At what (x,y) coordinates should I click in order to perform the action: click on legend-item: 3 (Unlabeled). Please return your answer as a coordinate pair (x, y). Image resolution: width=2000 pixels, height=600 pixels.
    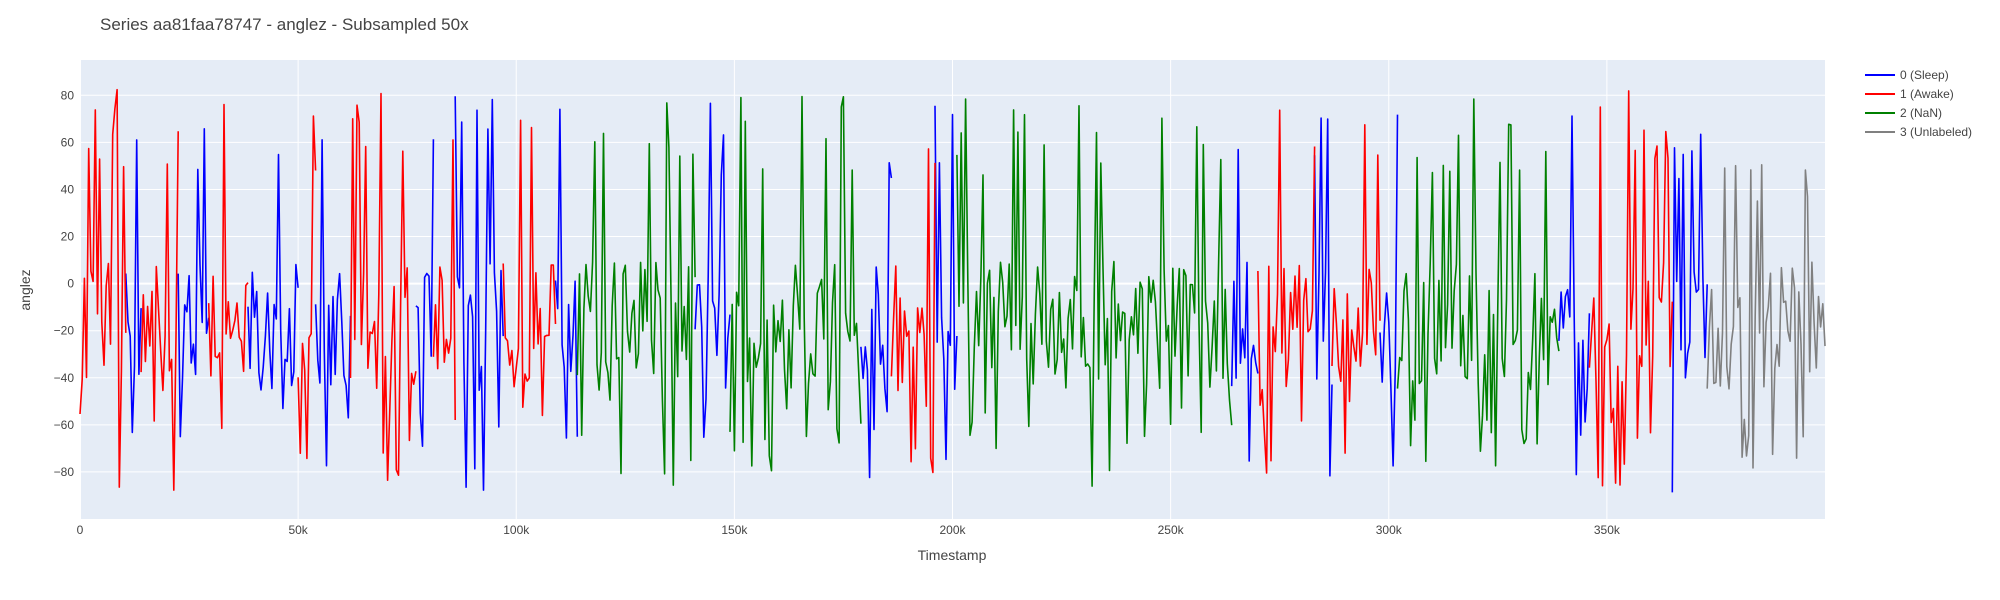
    Looking at the image, I should click on (1918, 132).